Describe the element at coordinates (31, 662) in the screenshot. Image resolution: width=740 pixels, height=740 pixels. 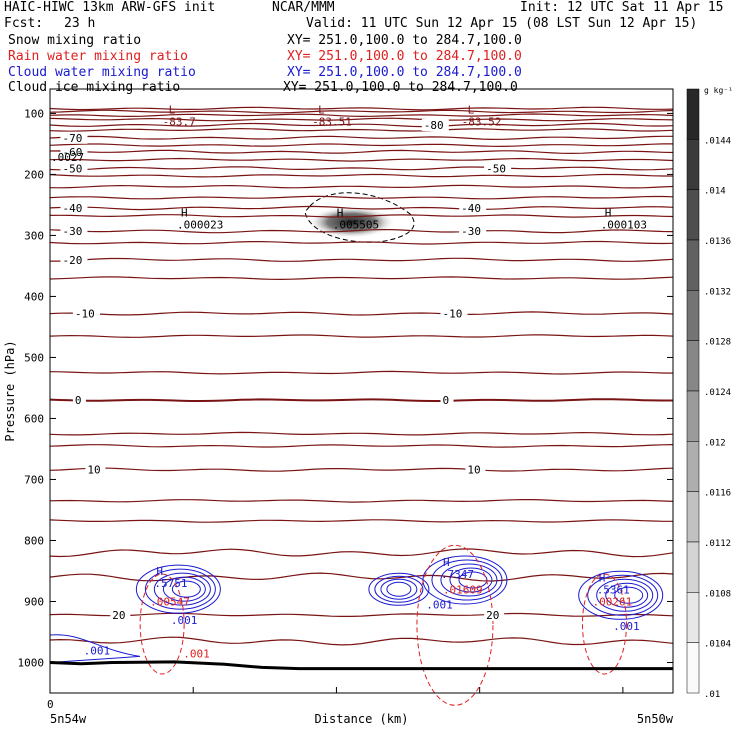
I see `y-tick-label: 1000` at that location.